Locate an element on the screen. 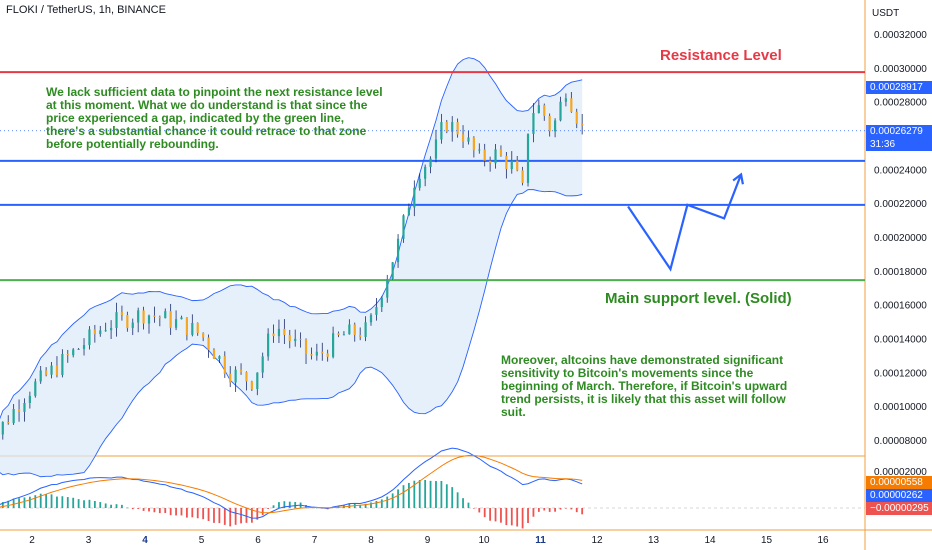 This screenshot has width=932, height=550. macd-axis-tick: 0.00002000 is located at coordinates (900, 472).